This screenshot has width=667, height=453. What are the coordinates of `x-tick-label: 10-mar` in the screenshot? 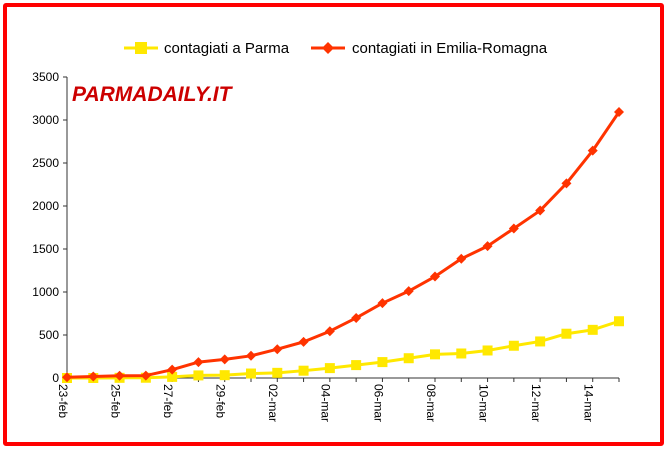 It's located at (483, 403).